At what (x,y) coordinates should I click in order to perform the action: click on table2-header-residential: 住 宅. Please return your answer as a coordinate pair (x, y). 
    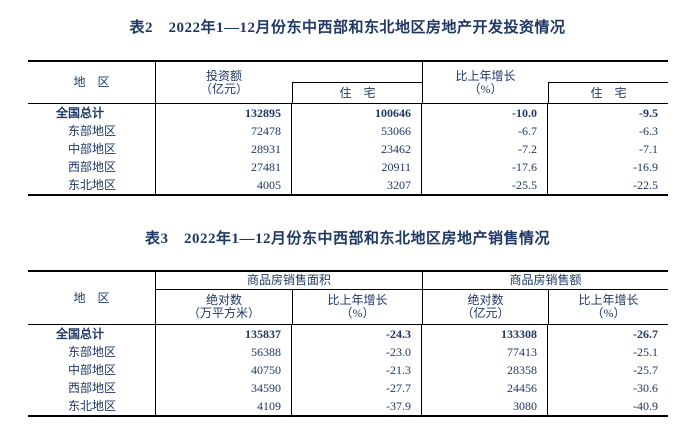
    Looking at the image, I should click on (357, 92).